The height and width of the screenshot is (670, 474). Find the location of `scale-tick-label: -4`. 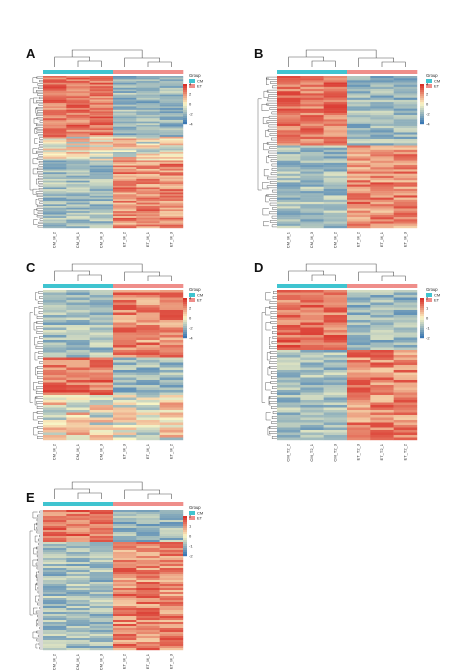

scale-tick-label: -4 is located at coordinates (191, 338).